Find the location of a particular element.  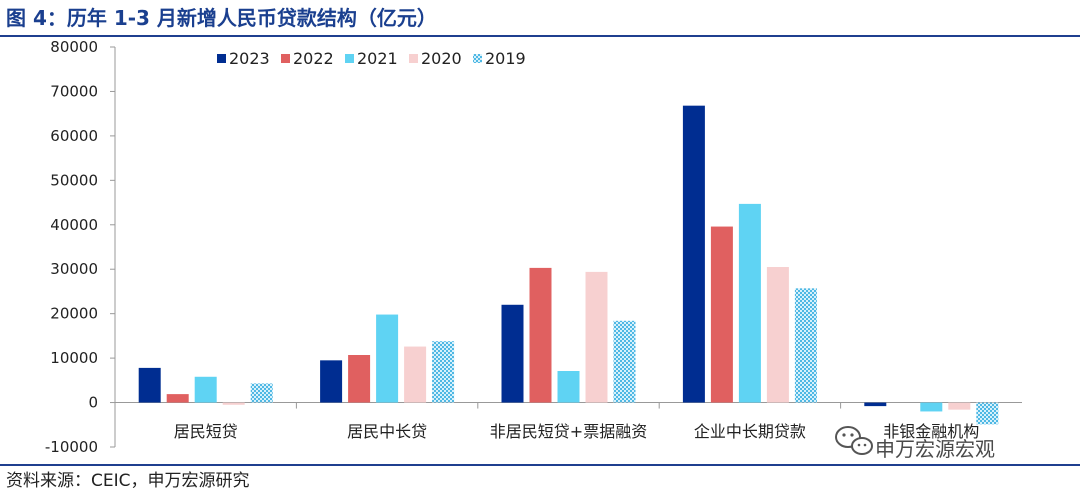

legend-swatch-2019 is located at coordinates (477, 58).